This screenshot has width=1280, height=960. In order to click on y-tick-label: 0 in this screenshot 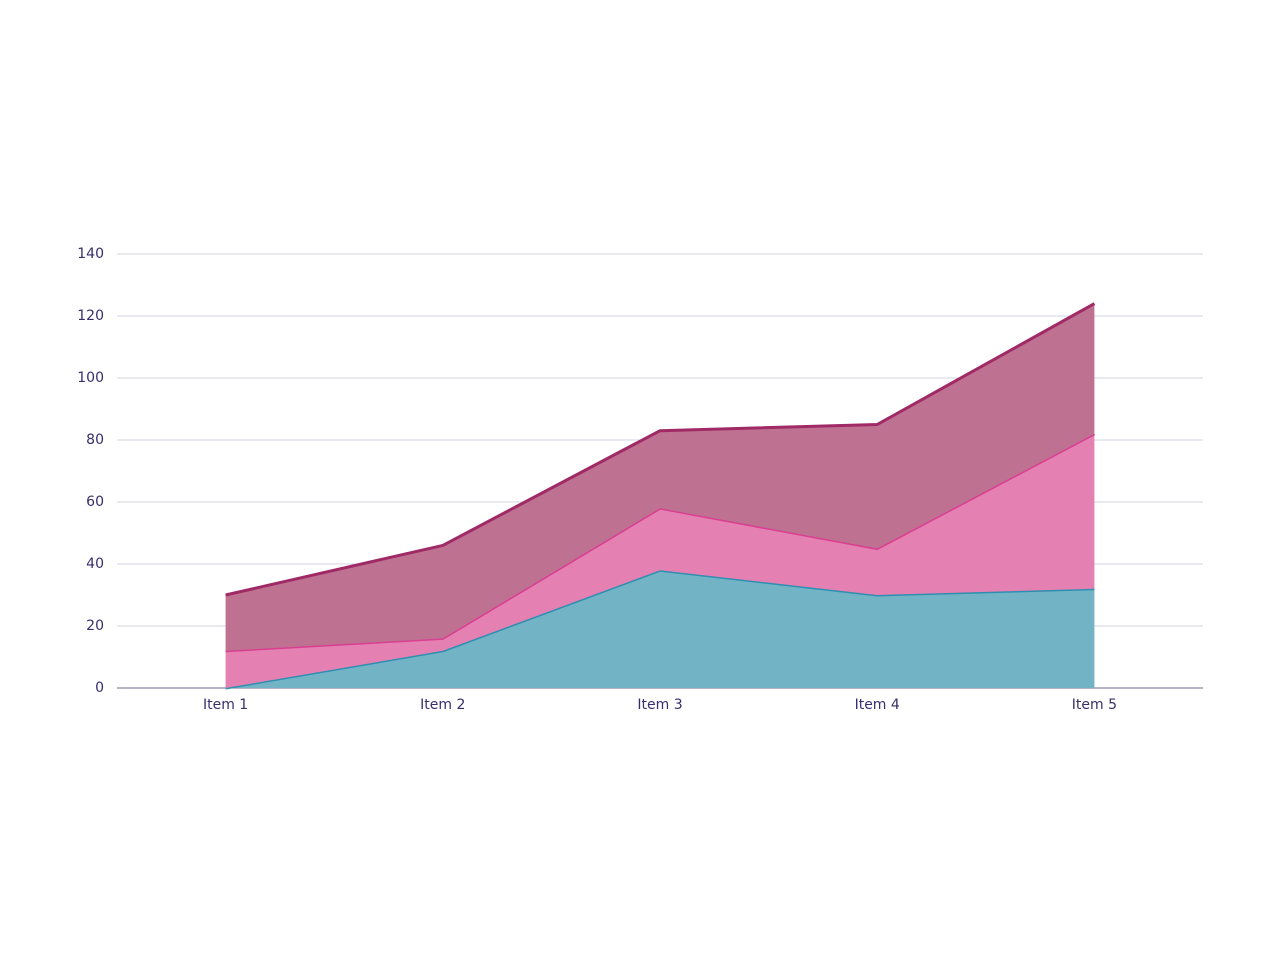, I will do `click(99, 688)`.